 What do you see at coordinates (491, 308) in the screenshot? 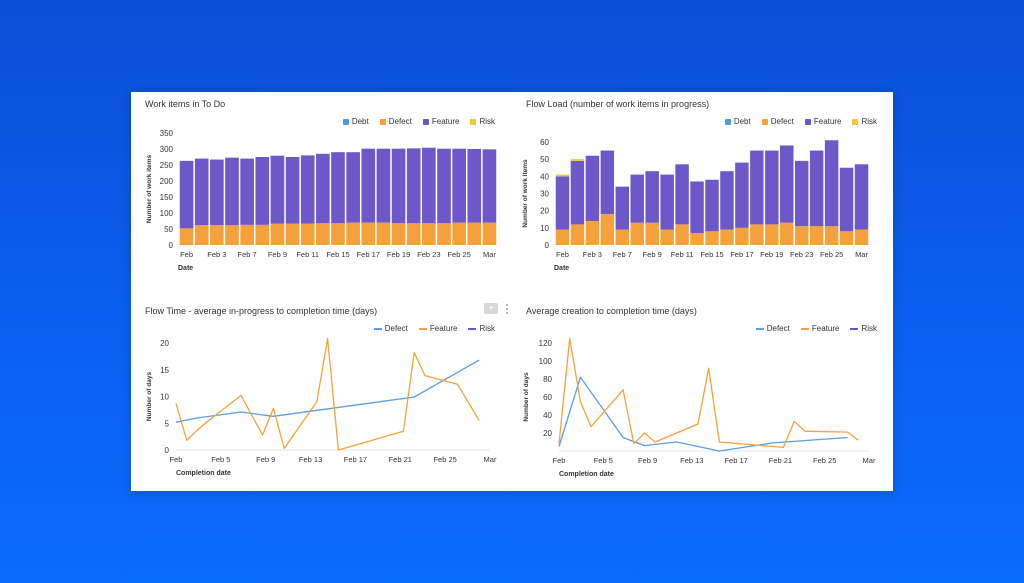
I see `comment-icon: +` at bounding box center [491, 308].